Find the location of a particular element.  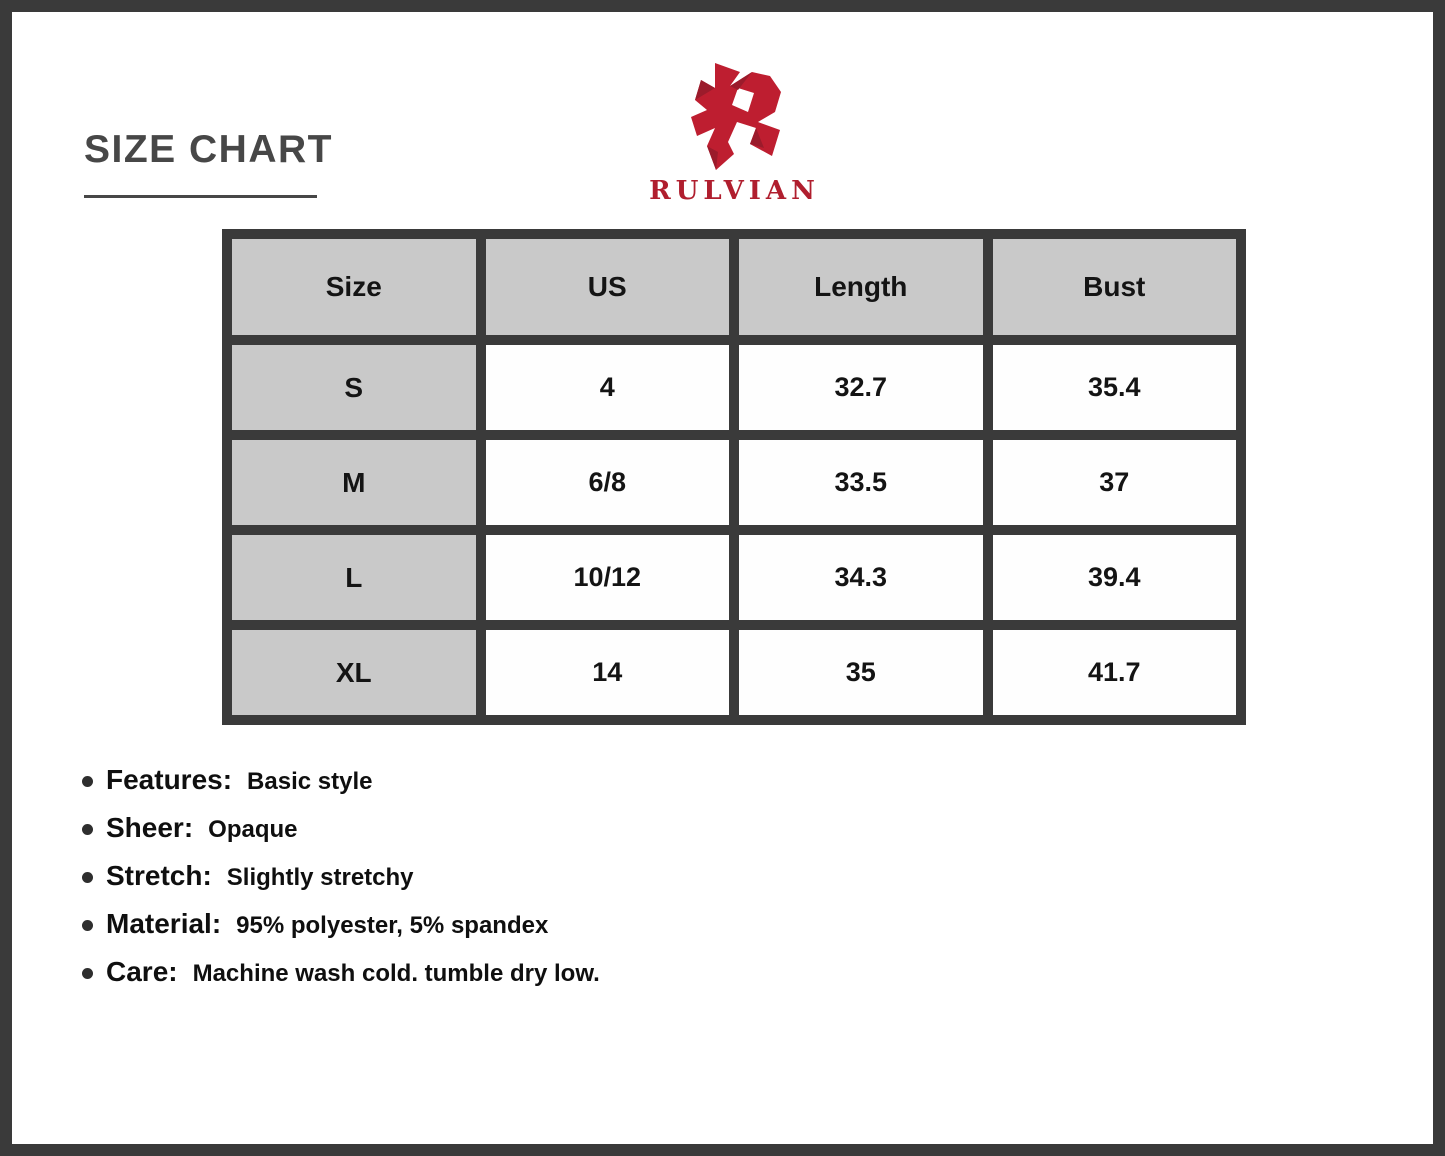

table-cell: 6/8 is located at coordinates (607, 482).